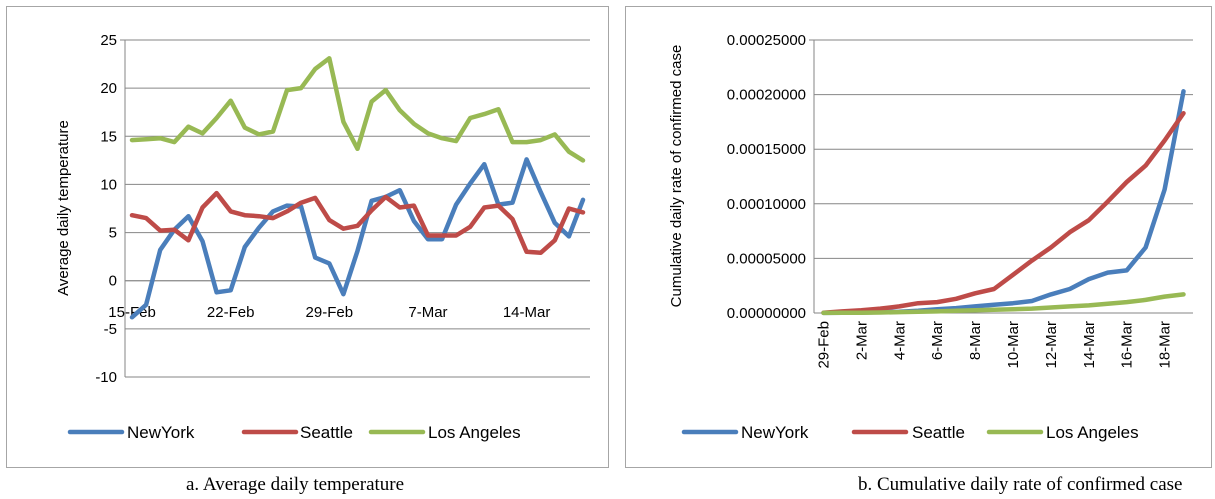  I want to click on chart-b-legend-label-los-angeles: Los Angeles, so click(1092, 432).